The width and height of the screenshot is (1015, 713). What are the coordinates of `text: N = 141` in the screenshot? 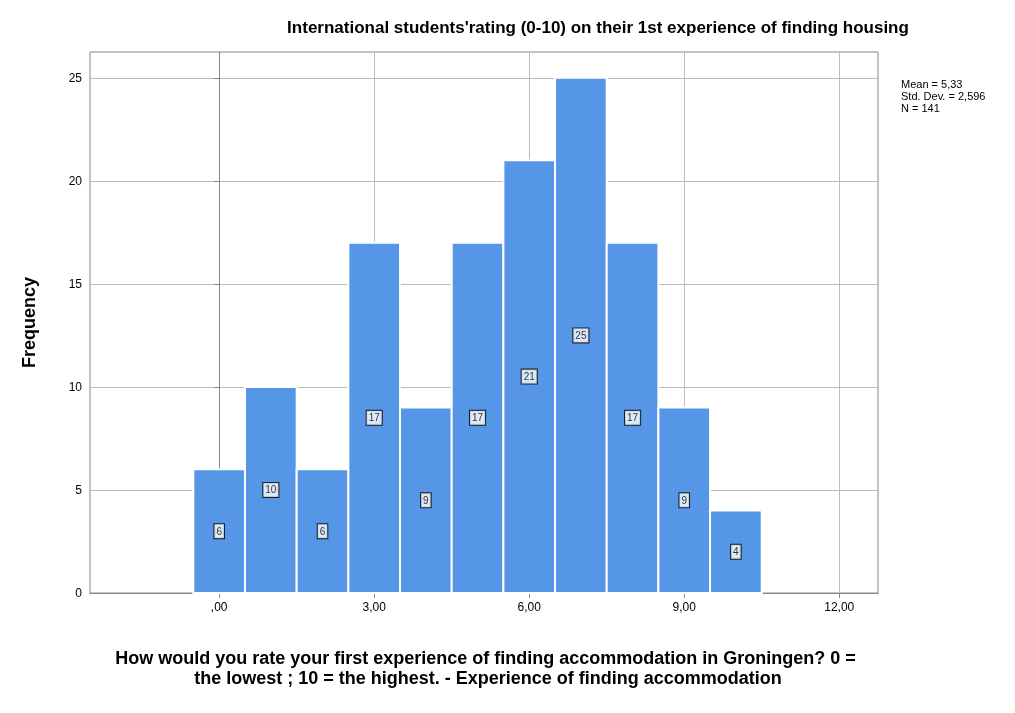 It's located at (920, 107).